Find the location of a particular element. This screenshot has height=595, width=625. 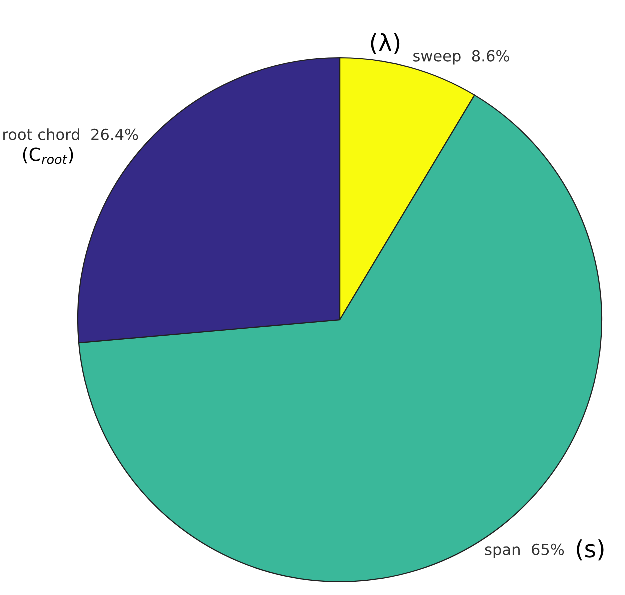

text: (C$_{root}$) is located at coordinates (48, 155).